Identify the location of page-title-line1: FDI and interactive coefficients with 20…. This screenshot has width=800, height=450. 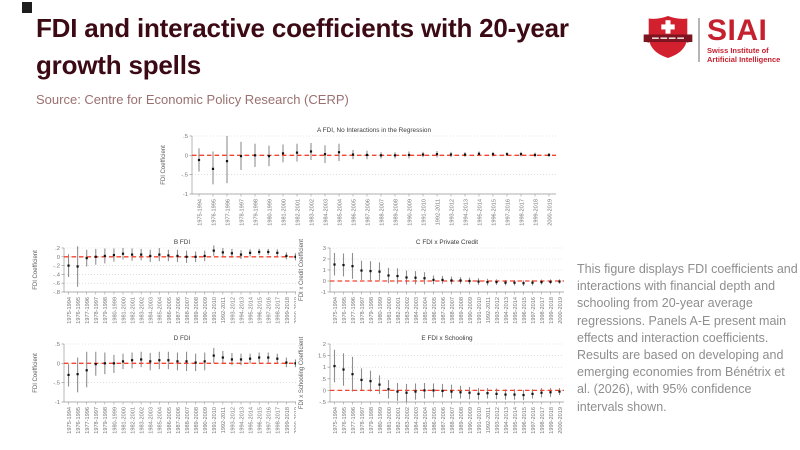
(302, 28).